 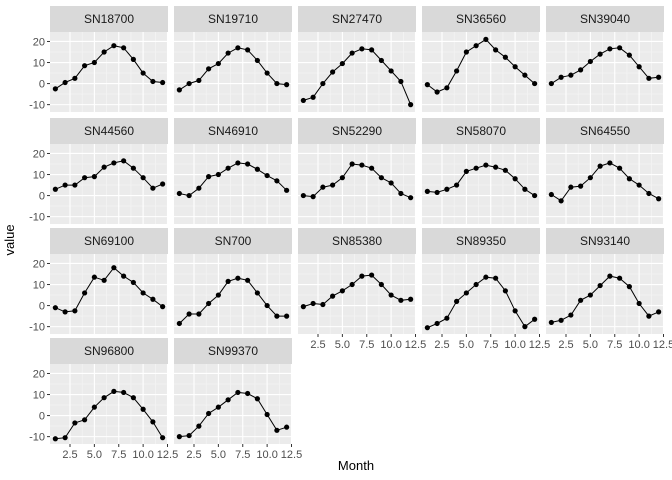 What do you see at coordinates (109, 241) in the screenshot?
I see `facet-strip-label: SN69100` at bounding box center [109, 241].